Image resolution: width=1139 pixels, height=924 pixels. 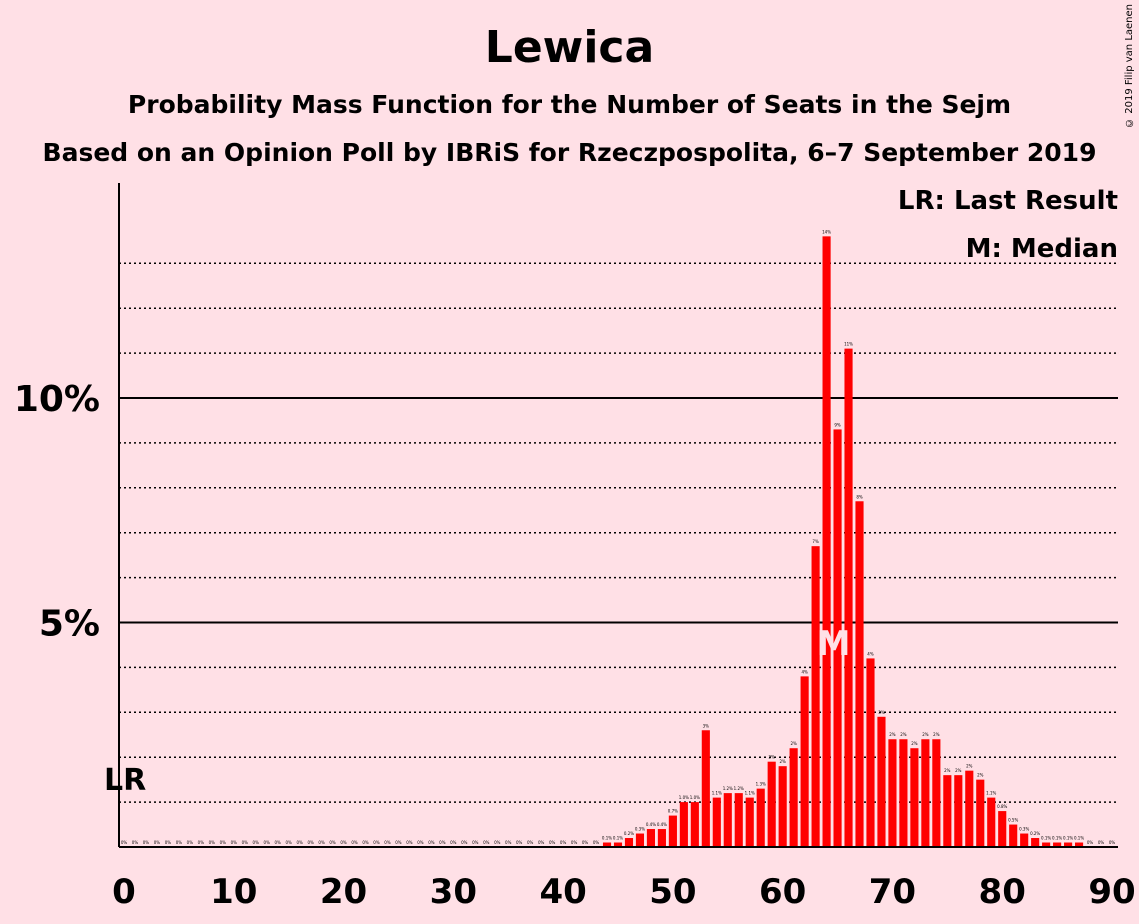 I want to click on x-tick-label: 30, so click(x=453, y=892).